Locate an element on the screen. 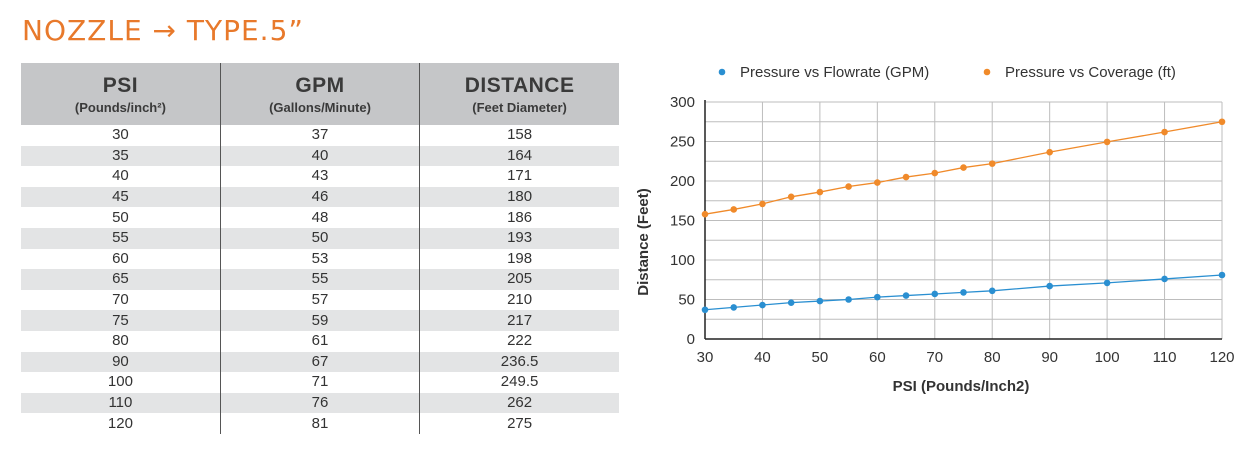 Image resolution: width=1257 pixels, height=462 pixels. cell-psi: 70 is located at coordinates (121, 300).